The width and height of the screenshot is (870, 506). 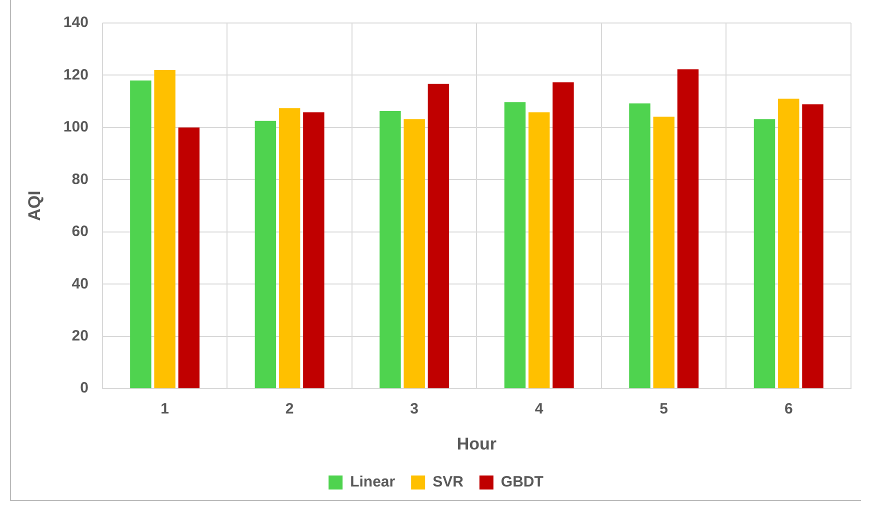 I want to click on x-axis-title: Hour, so click(x=476, y=444).